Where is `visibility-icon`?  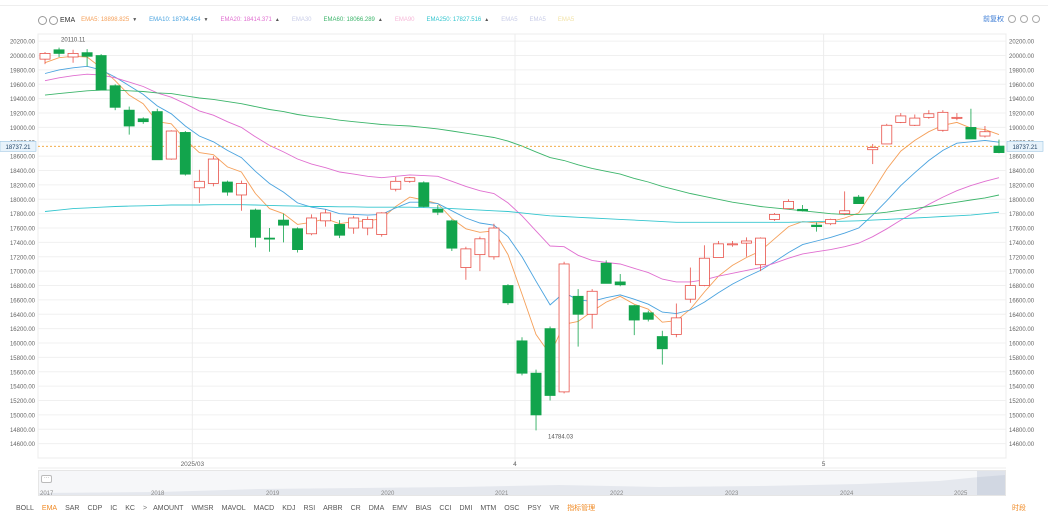
visibility-icon is located at coordinates (53, 20).